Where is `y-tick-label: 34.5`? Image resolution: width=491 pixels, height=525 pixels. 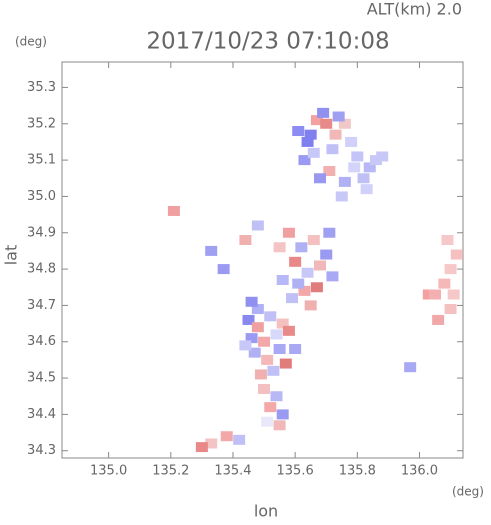 y-tick-label: 34.5 is located at coordinates (41, 378).